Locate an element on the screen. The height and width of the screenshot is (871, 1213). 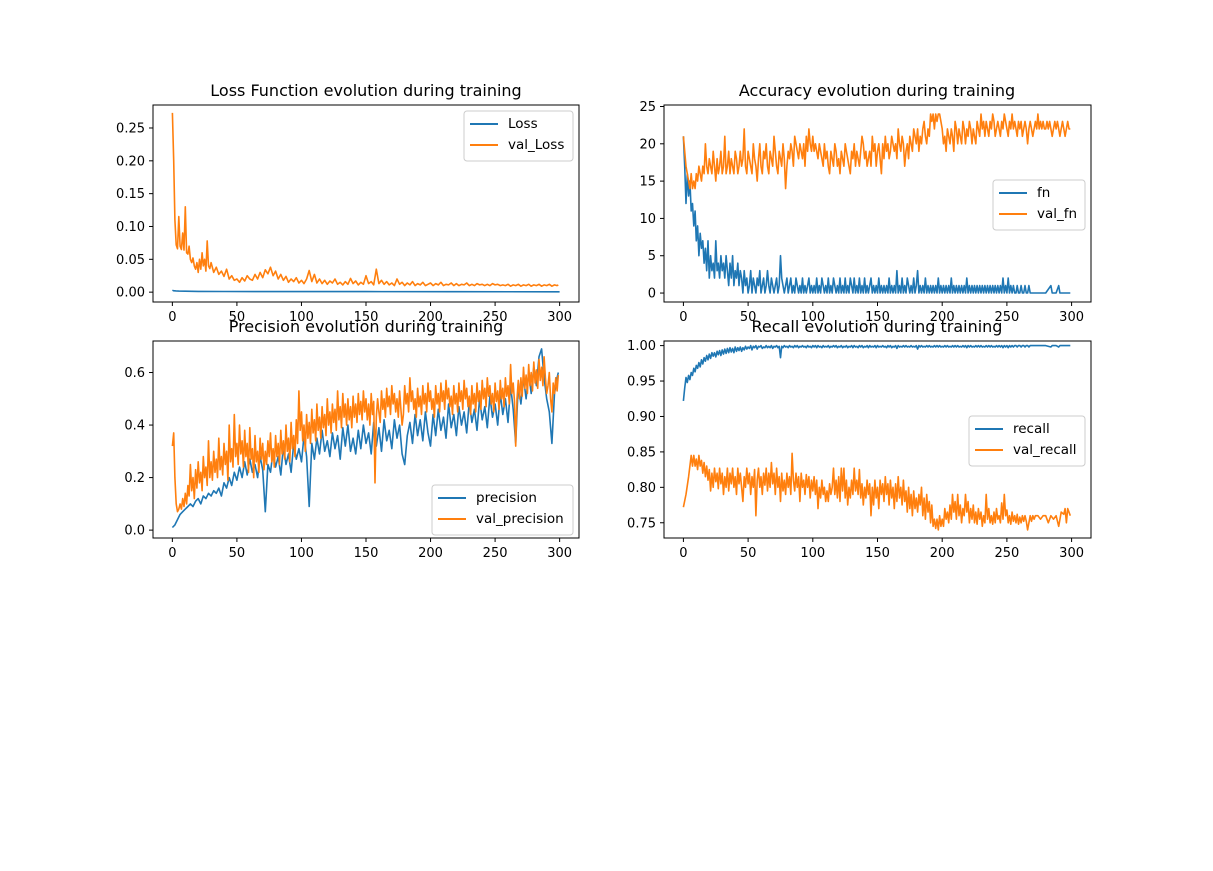
recall-xtick-label: 100 is located at coordinates (812, 553).